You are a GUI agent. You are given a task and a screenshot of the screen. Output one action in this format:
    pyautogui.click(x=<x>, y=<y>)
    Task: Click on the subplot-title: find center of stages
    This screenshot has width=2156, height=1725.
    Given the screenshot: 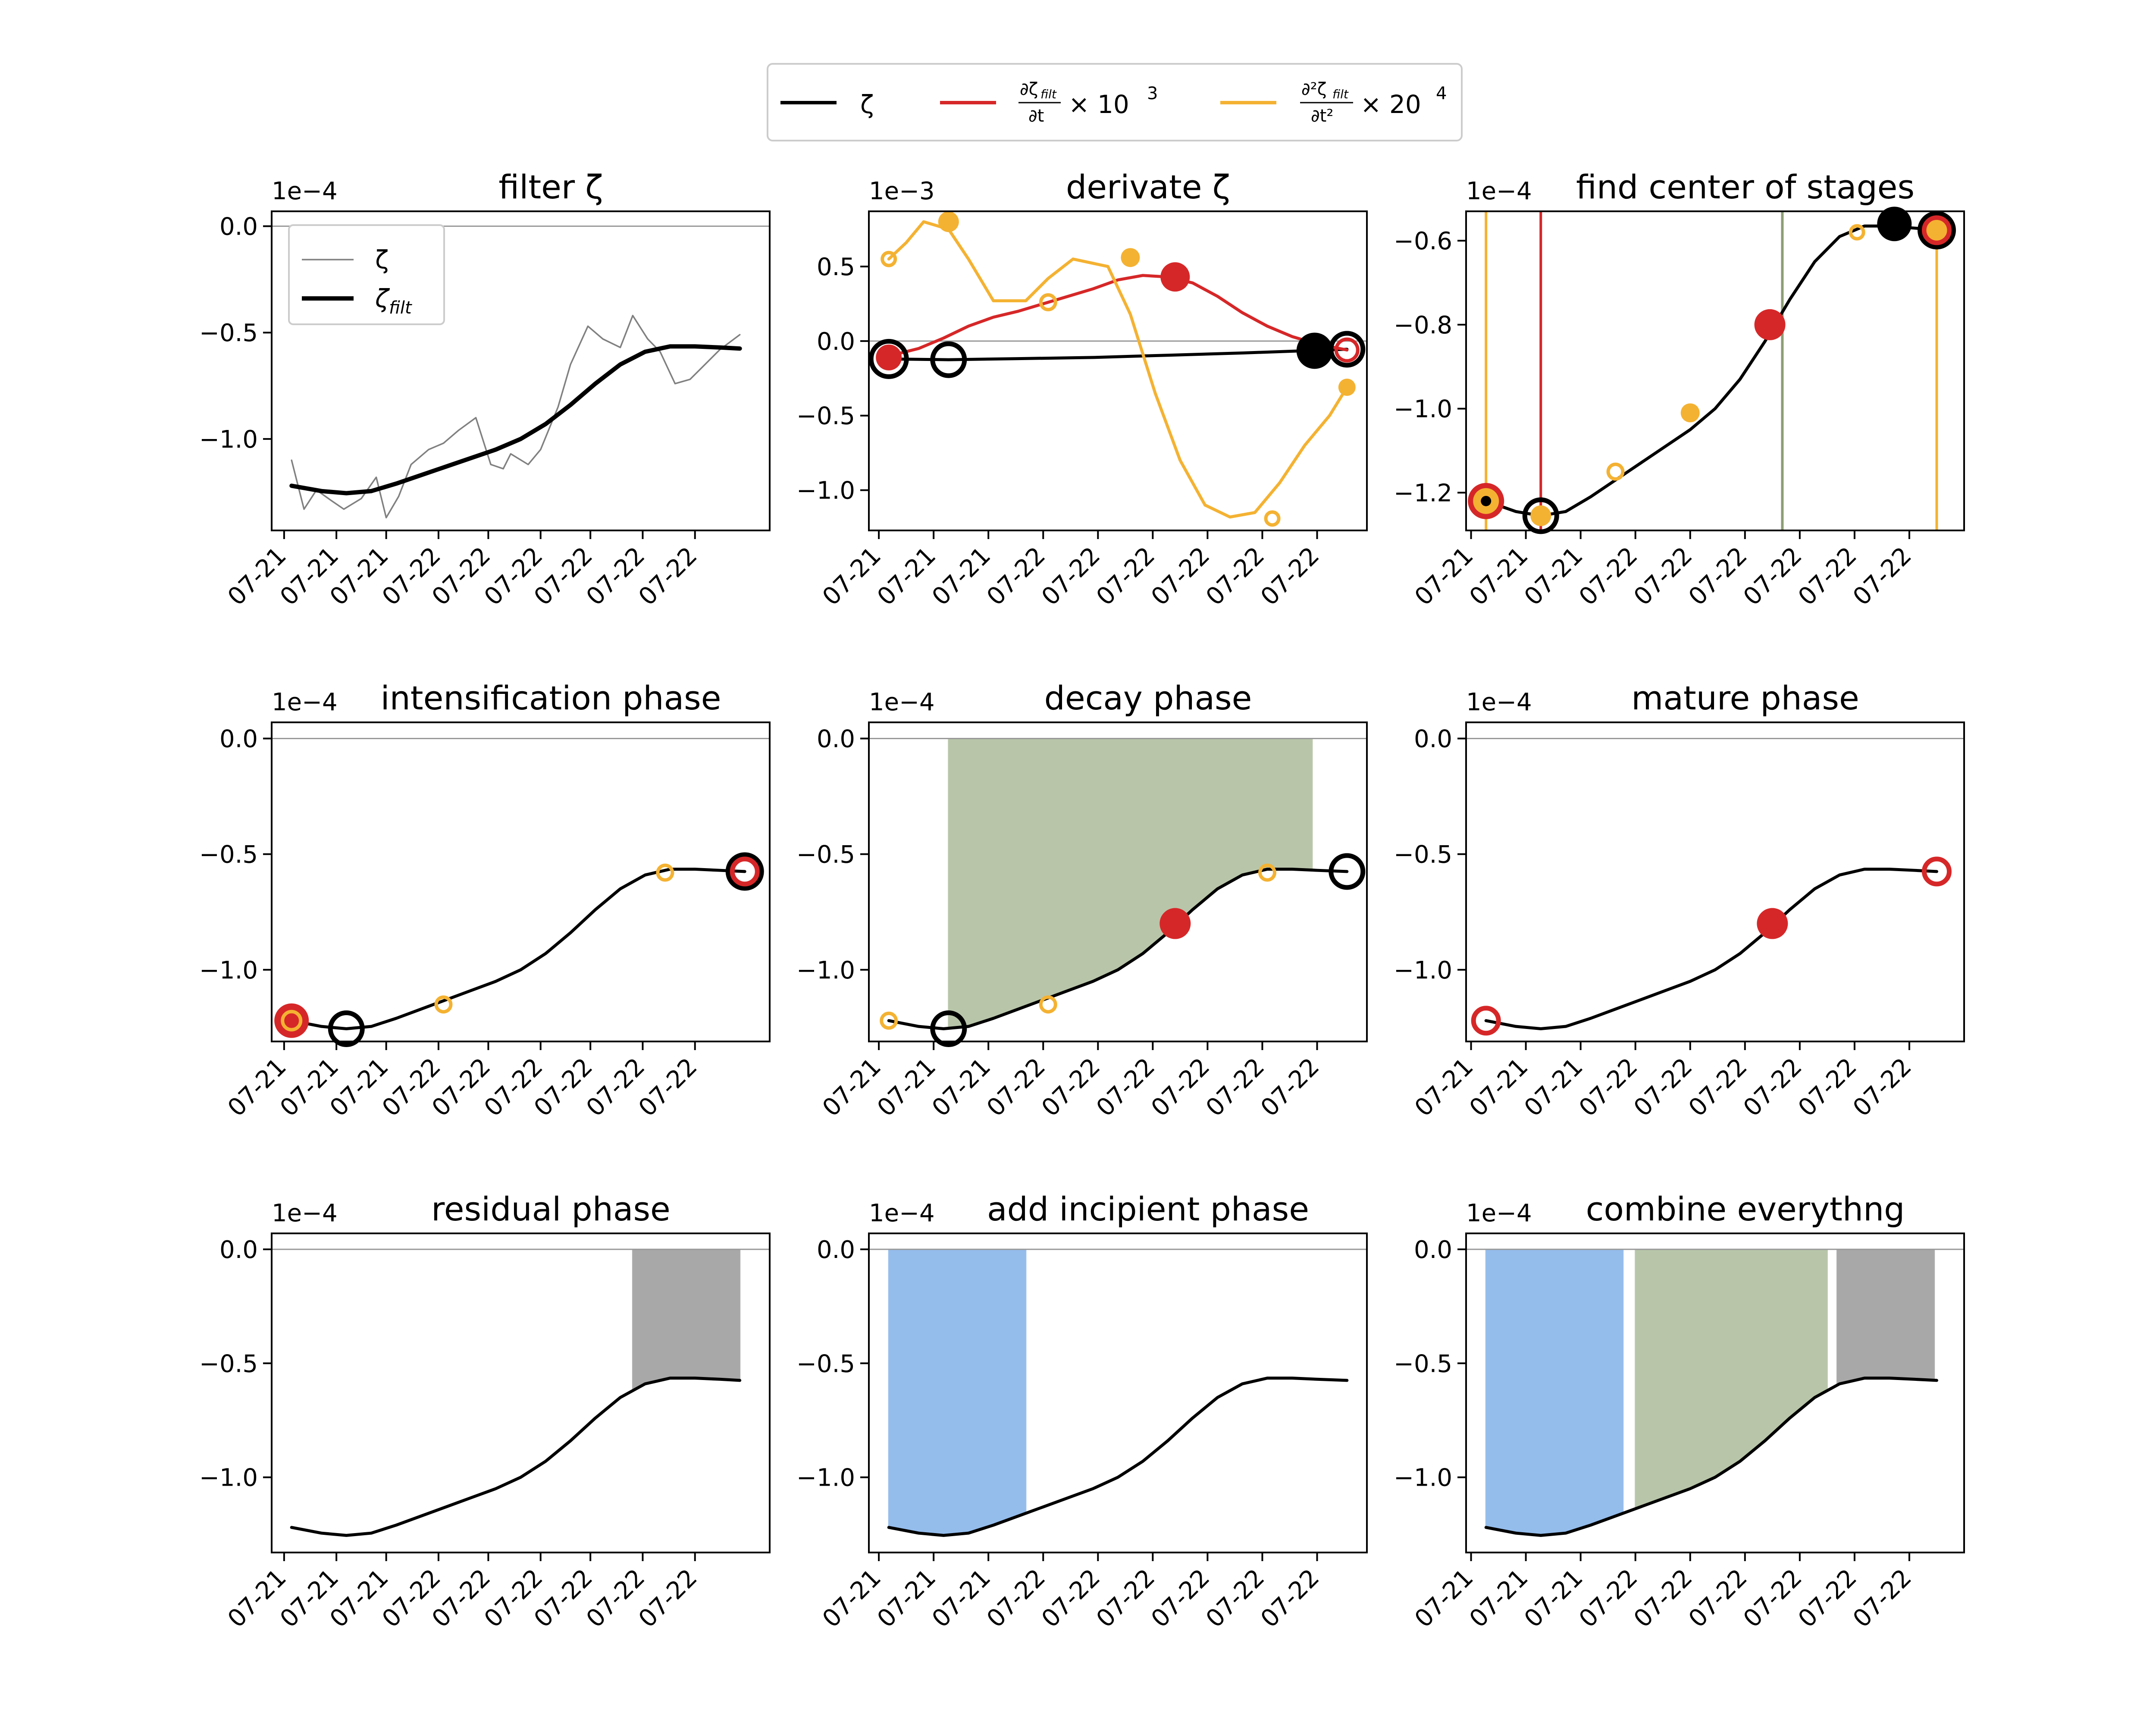 What is the action you would take?
    pyautogui.click(x=1745, y=187)
    